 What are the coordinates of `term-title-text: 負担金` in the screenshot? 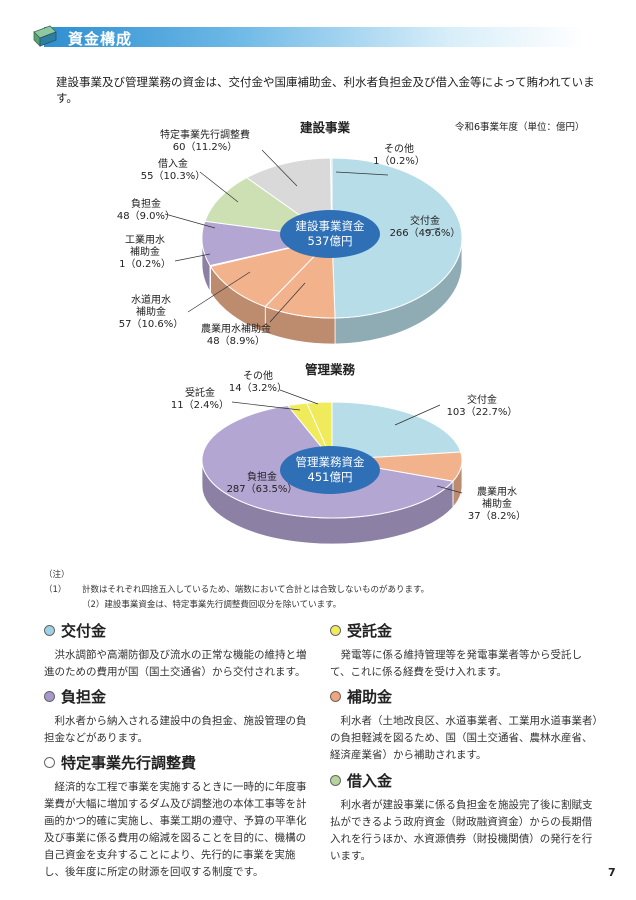 It's located at (84, 697).